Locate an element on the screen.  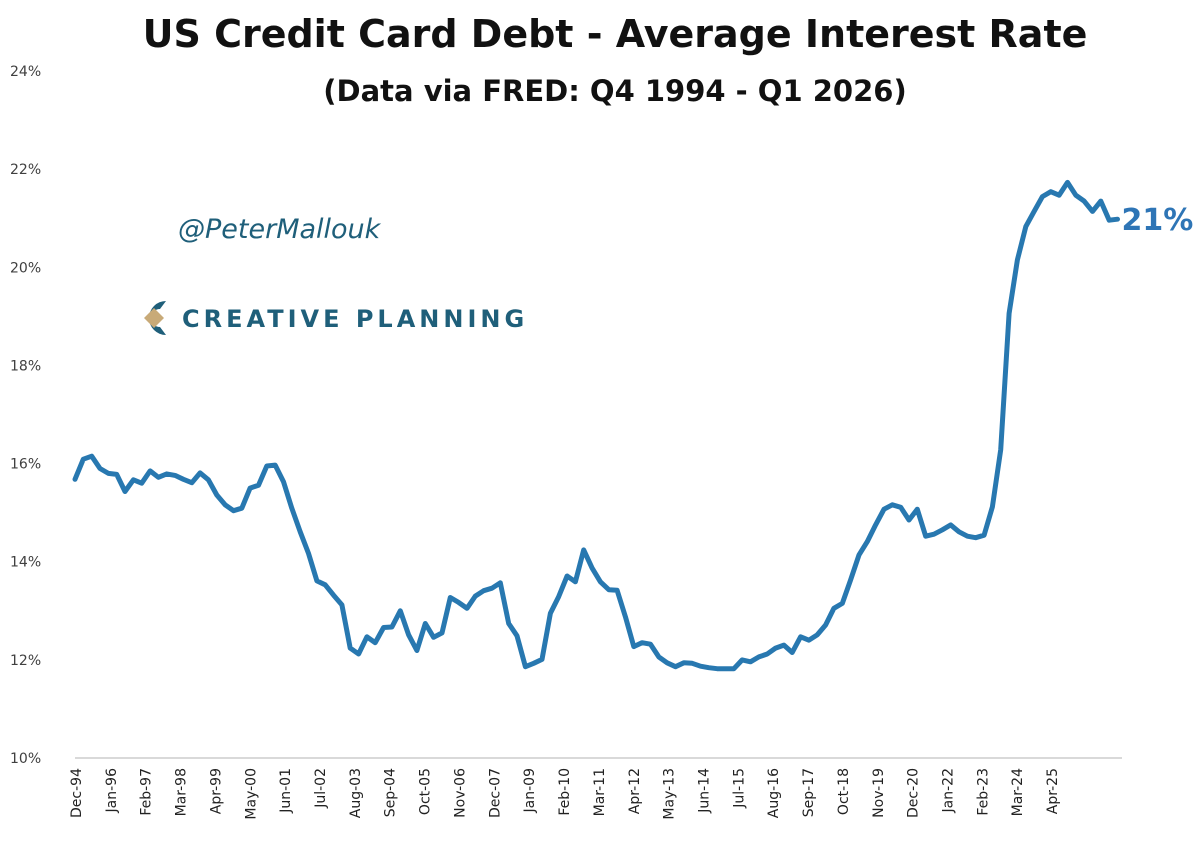
x-tick-label: Jul-15 is located at coordinates (739, 788).